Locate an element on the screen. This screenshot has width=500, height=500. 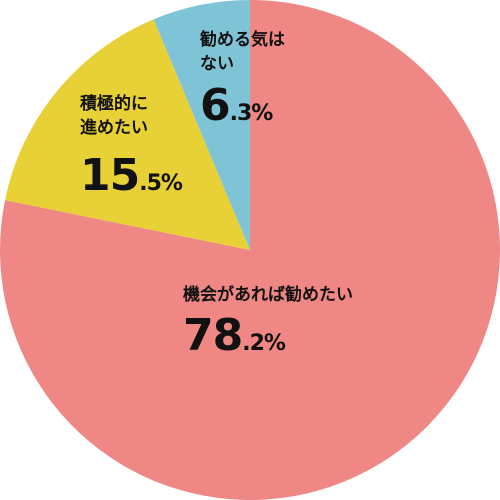
slice-label: 機会があれば勧めたい is located at coordinates (268, 295).